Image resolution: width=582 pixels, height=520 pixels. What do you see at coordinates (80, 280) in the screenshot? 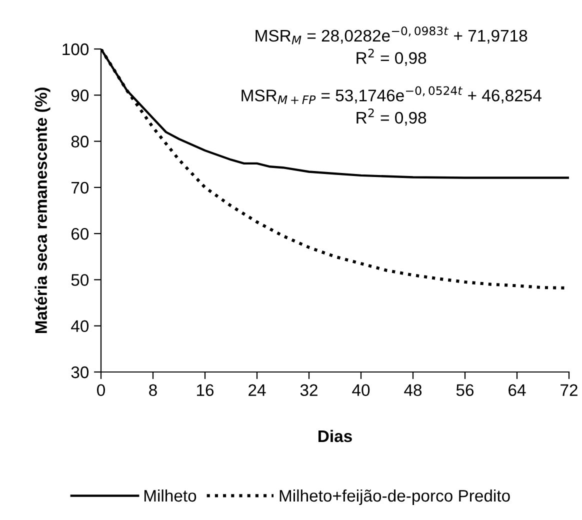
I see `y-tick-label: 50` at bounding box center [80, 280].